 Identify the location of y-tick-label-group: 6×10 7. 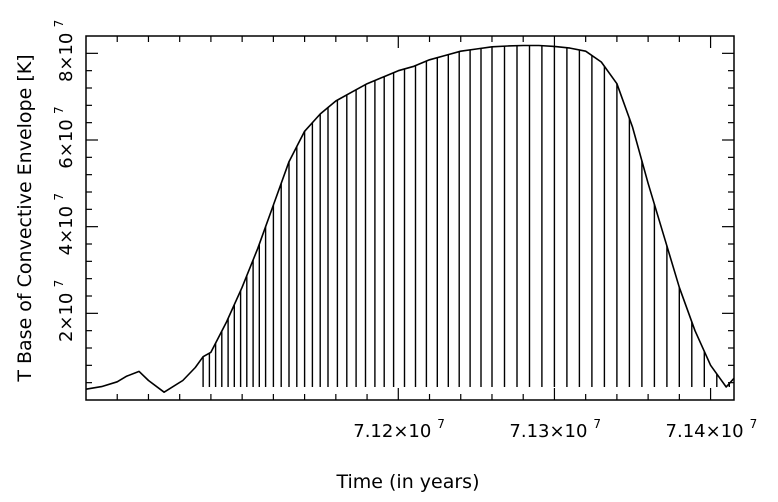
(64, 137).